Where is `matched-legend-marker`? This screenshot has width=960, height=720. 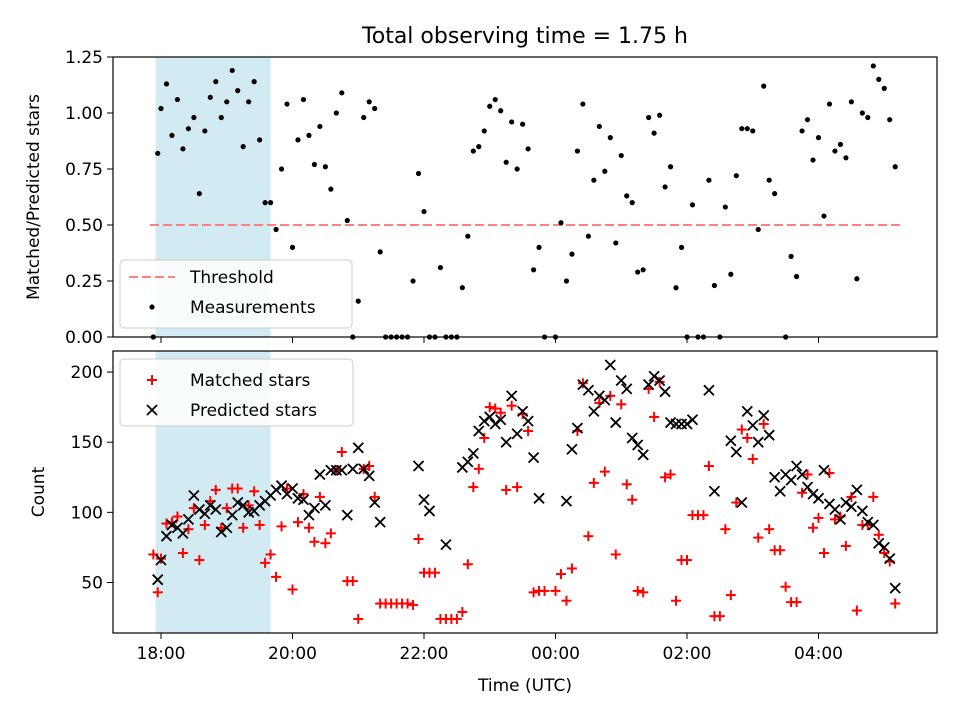 matched-legend-marker is located at coordinates (152, 380).